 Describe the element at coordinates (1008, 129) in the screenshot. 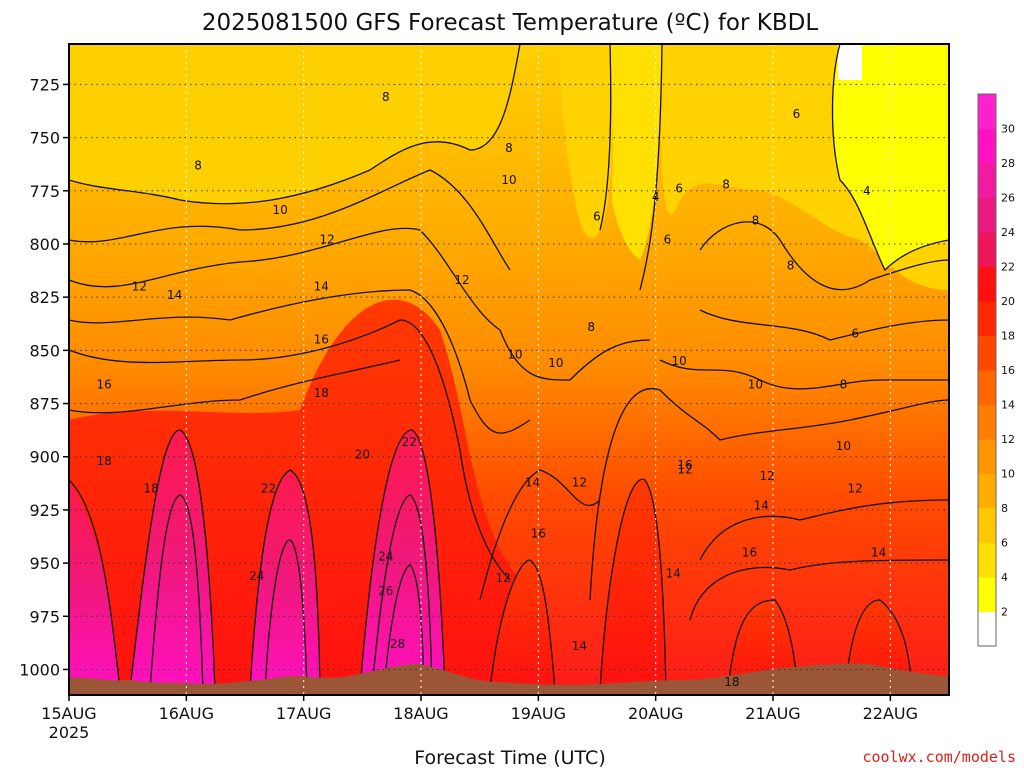

I see `colorbar-tick-label: 30` at that location.